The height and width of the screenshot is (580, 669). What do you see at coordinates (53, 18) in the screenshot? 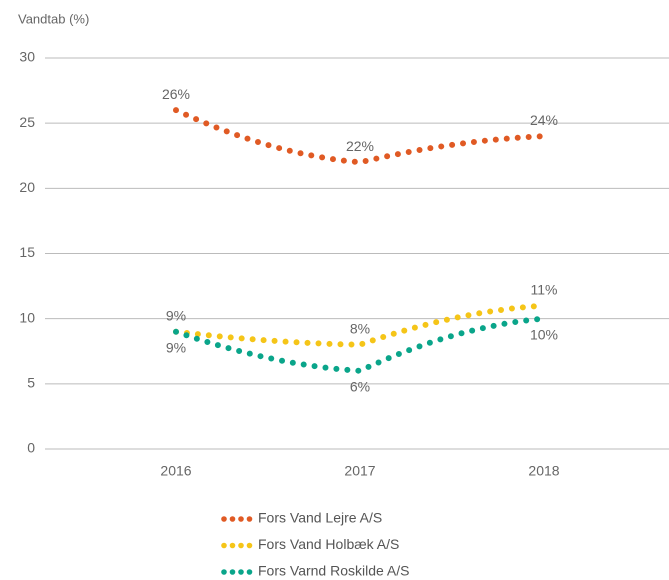
I see `y-axis-label: Vandtab (%)` at bounding box center [53, 18].